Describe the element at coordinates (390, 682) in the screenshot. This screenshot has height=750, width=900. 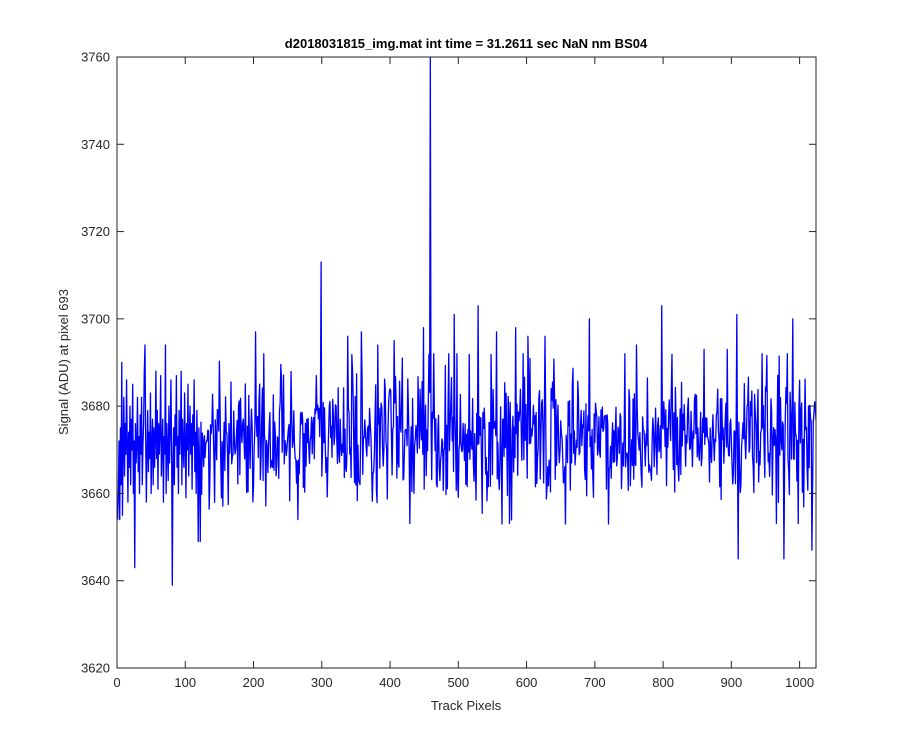
I see `x-tick-label: 400` at that location.